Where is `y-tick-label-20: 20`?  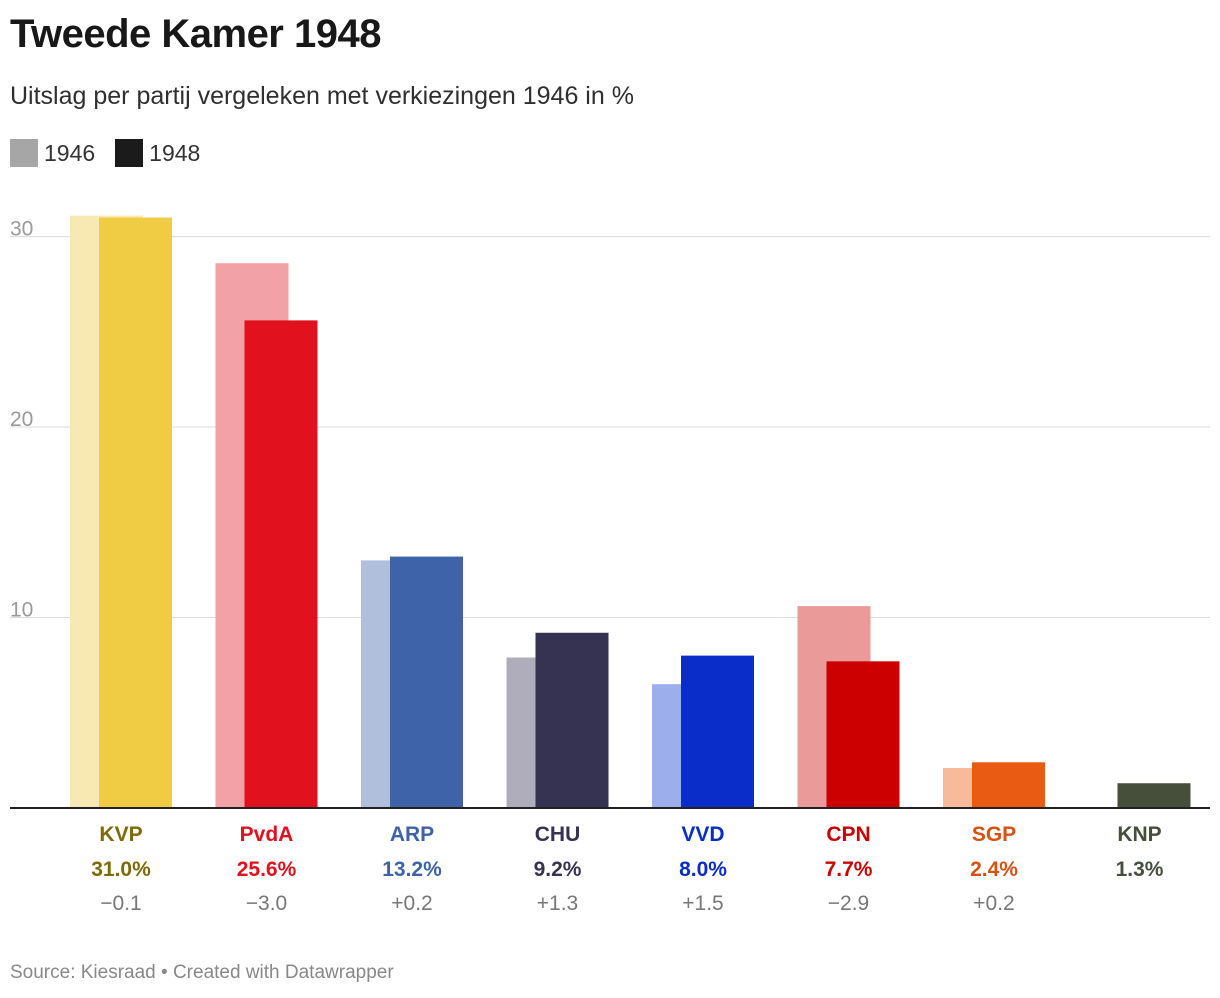 y-tick-label-20: 20 is located at coordinates (21, 419).